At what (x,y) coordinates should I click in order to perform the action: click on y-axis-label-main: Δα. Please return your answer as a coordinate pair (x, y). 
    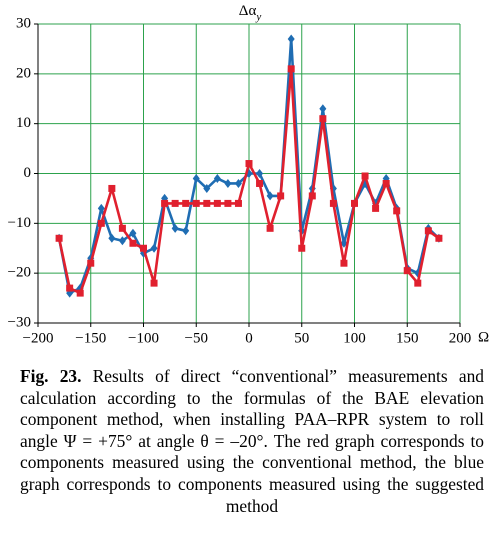
    Looking at the image, I should click on (248, 11).